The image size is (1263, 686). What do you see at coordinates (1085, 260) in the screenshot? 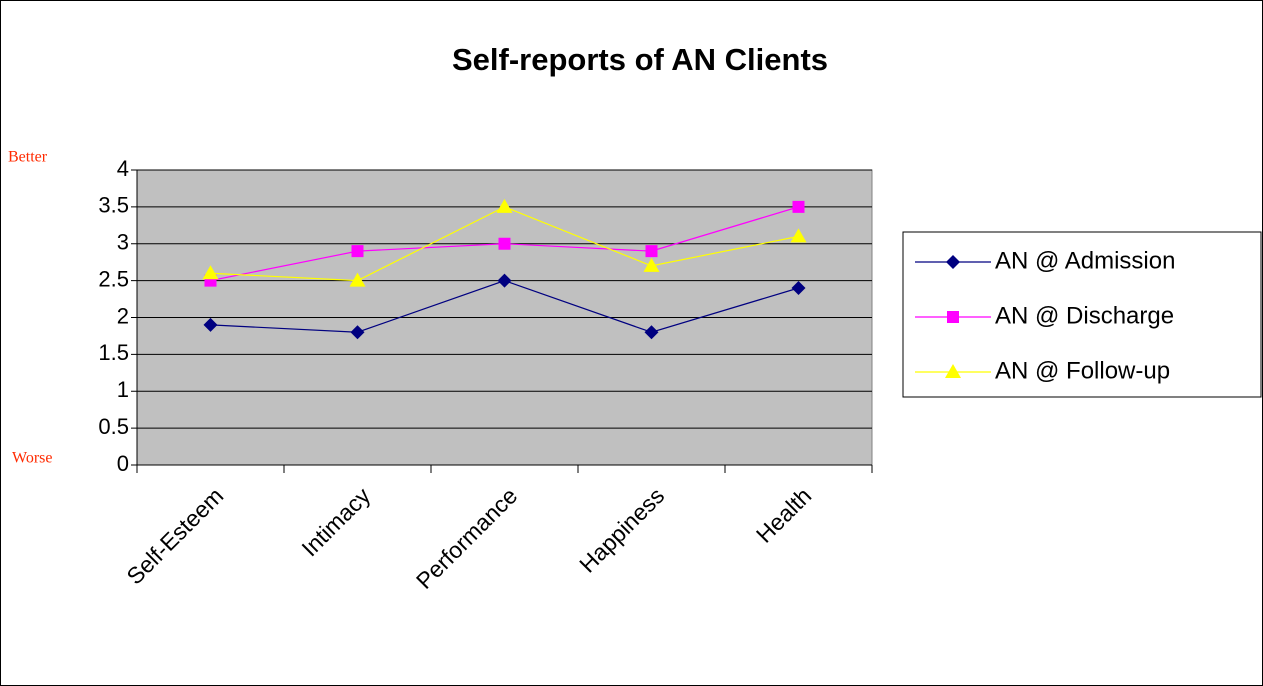
I see `legend-label: AN @ Admission` at bounding box center [1085, 260].